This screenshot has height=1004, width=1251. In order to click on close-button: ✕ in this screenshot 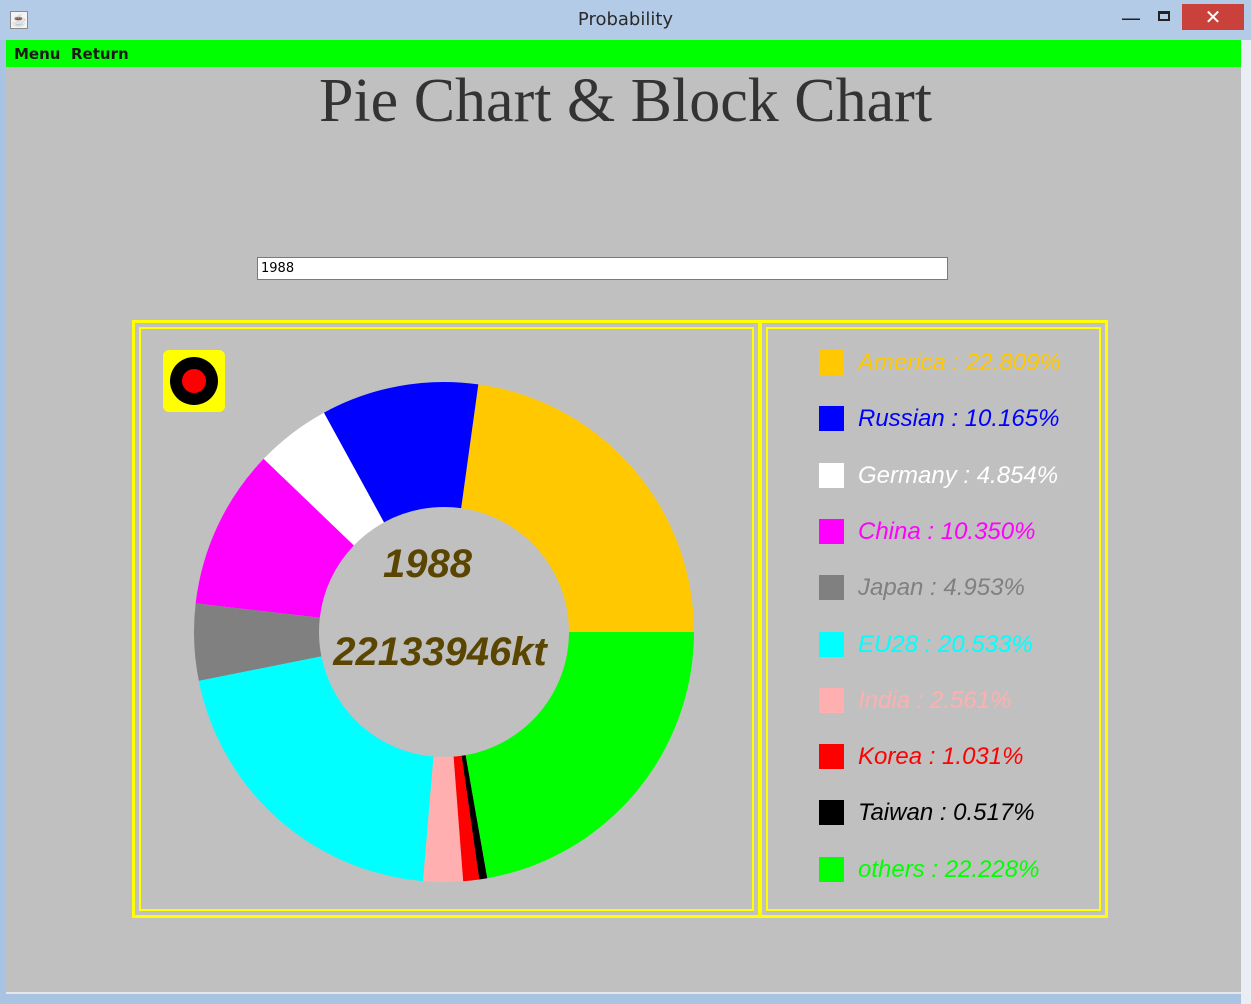, I will do `click(1213, 17)`.